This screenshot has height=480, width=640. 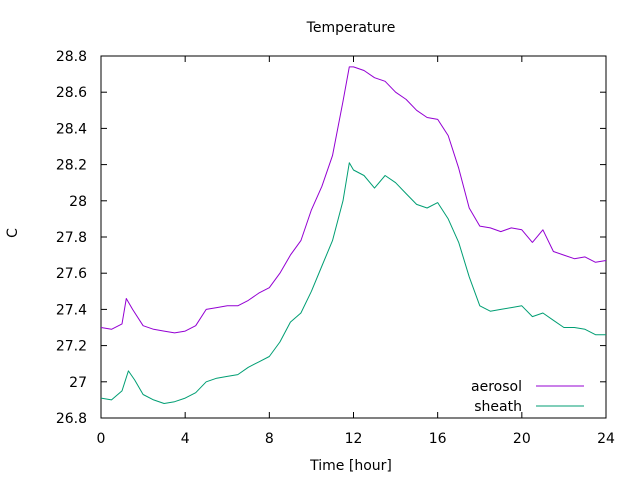 What do you see at coordinates (71, 274) in the screenshot?
I see `y-tick-label: 27.6` at bounding box center [71, 274].